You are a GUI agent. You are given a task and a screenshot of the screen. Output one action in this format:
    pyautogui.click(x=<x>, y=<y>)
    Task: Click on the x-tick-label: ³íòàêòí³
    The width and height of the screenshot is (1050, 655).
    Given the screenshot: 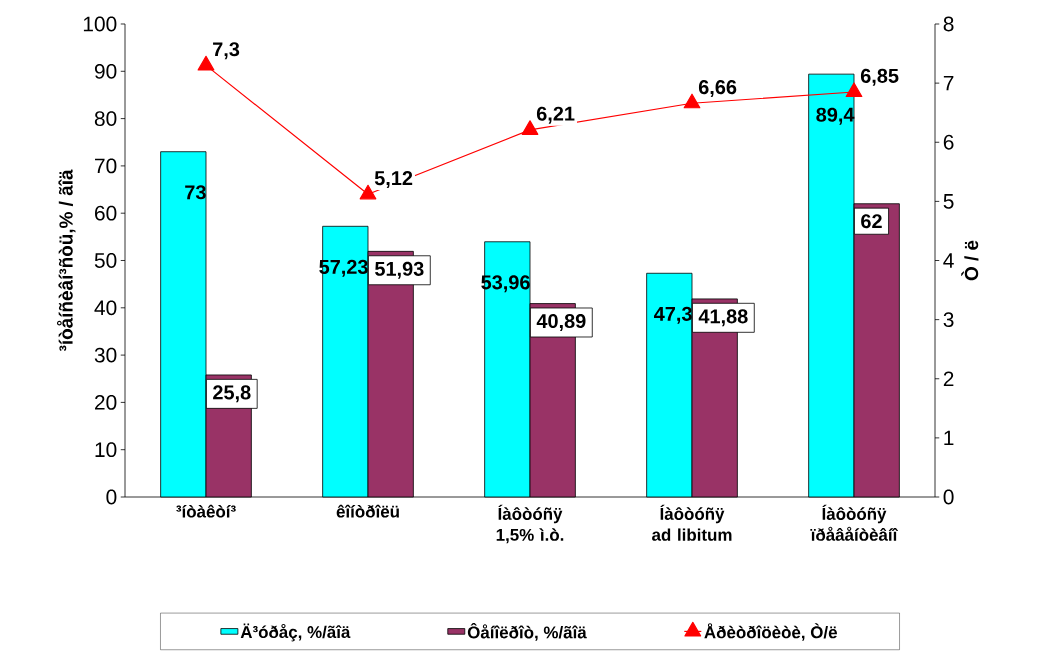 What is the action you would take?
    pyautogui.click(x=206, y=511)
    